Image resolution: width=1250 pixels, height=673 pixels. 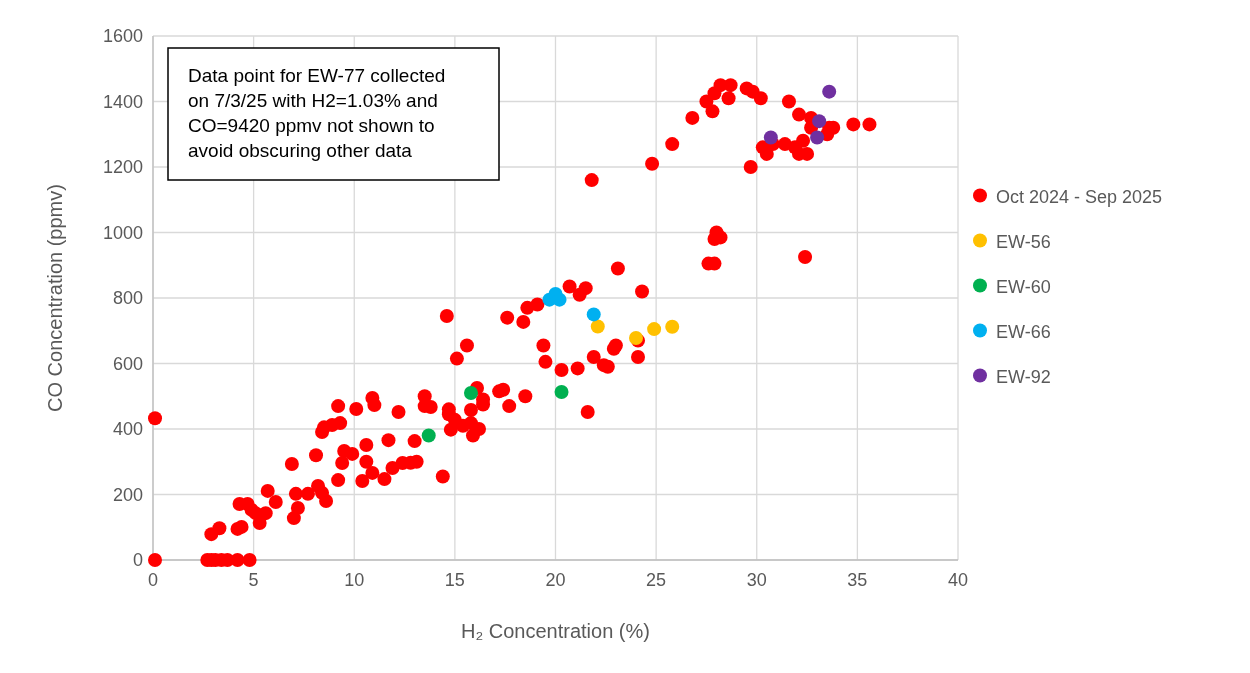 What do you see at coordinates (122, 101) in the screenshot?
I see `y-tick-label: 1400` at bounding box center [122, 101].